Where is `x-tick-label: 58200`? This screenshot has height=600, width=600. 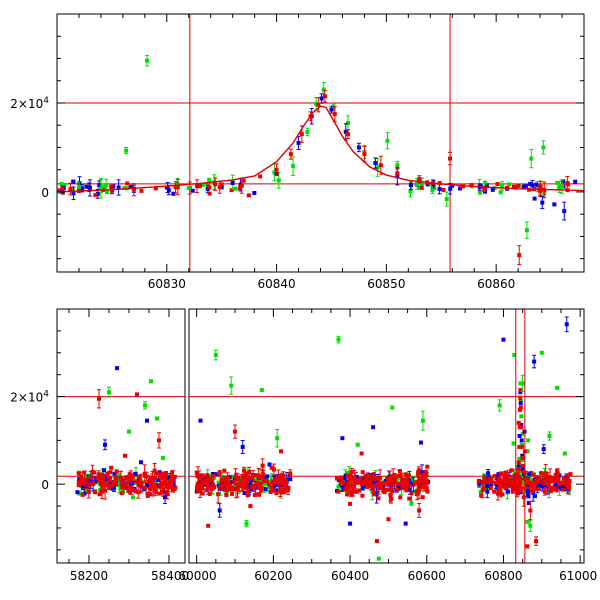 x-tick-label: 58200 is located at coordinates (89, 576).